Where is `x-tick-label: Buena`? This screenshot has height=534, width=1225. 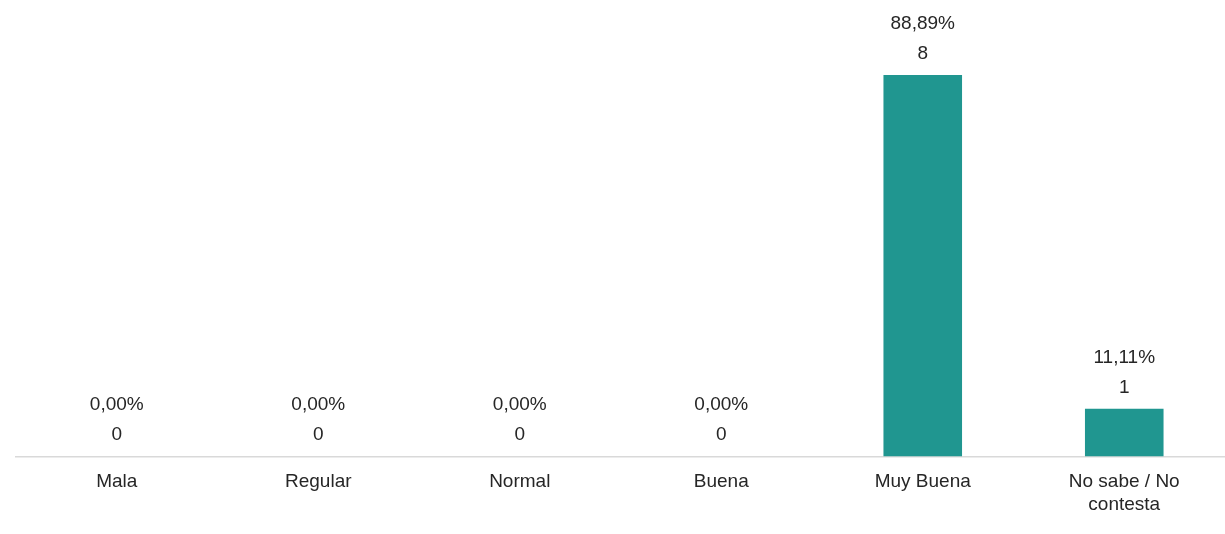 x-tick-label: Buena is located at coordinates (721, 481).